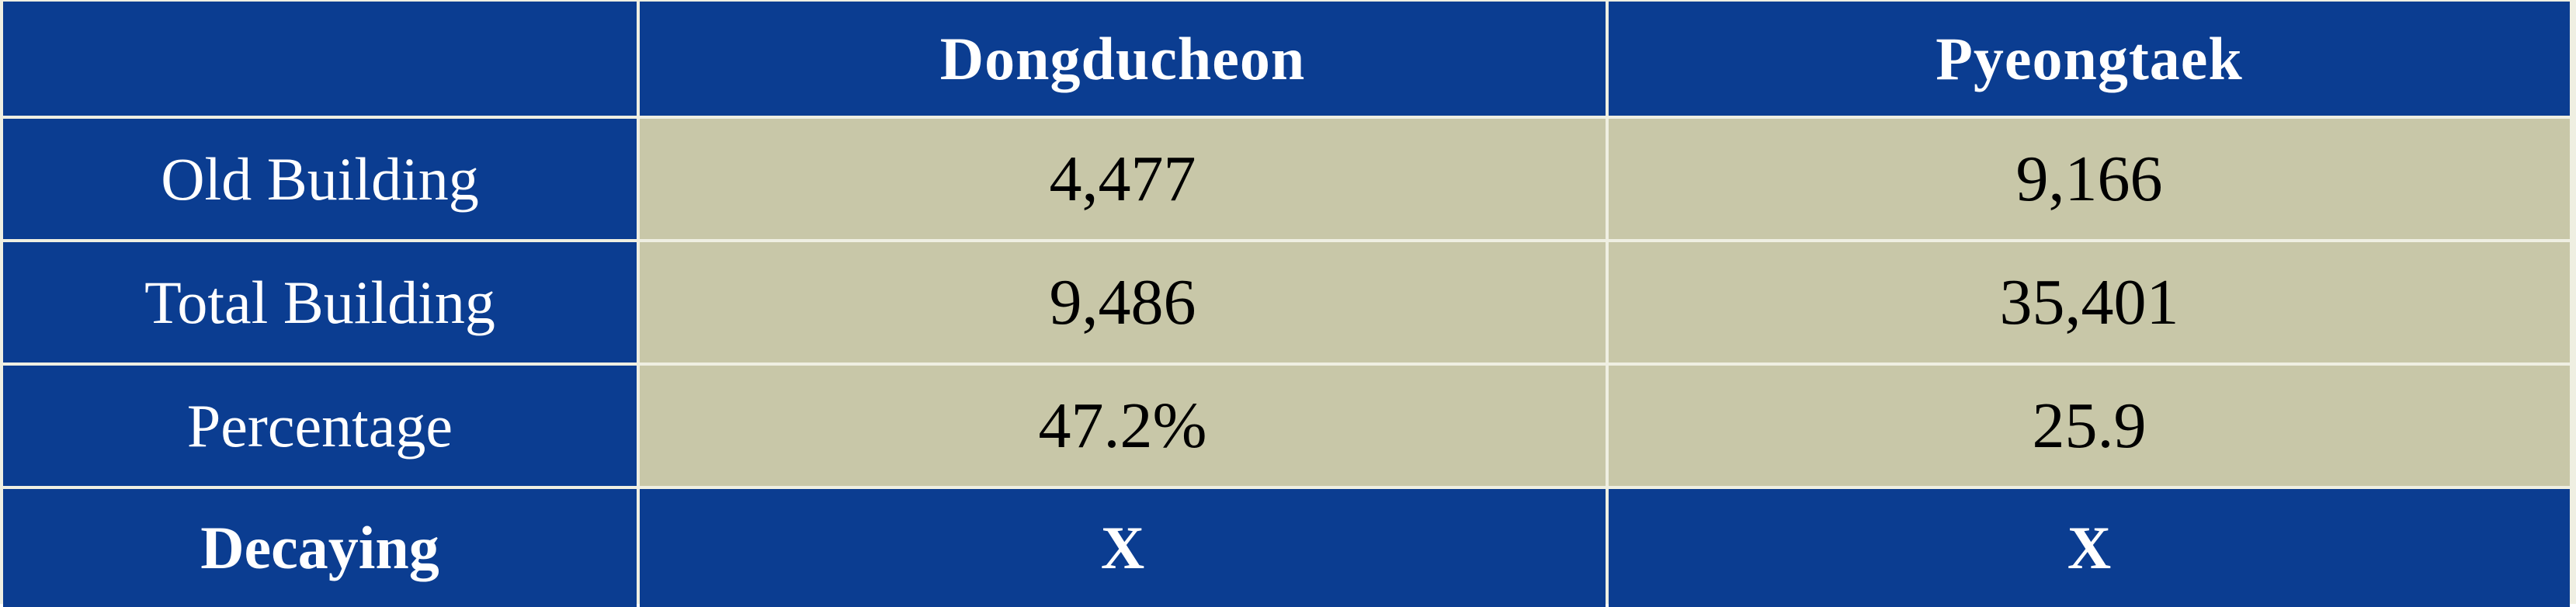 This screenshot has height=607, width=2576. I want to click on table-cell: 9,166, so click(2089, 179).